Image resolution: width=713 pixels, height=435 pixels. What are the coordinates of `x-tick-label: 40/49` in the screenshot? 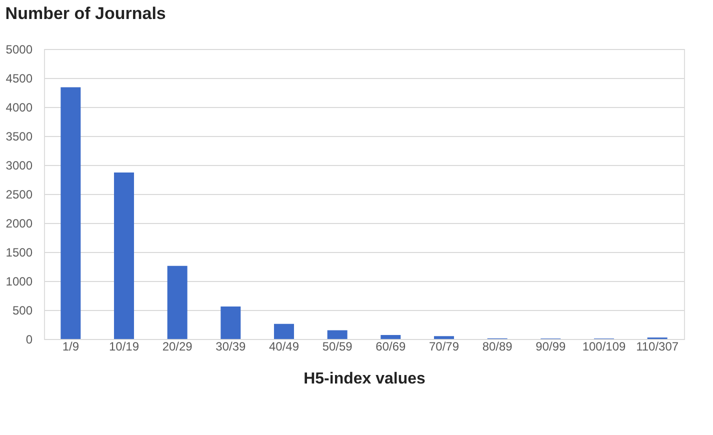 It's located at (284, 347).